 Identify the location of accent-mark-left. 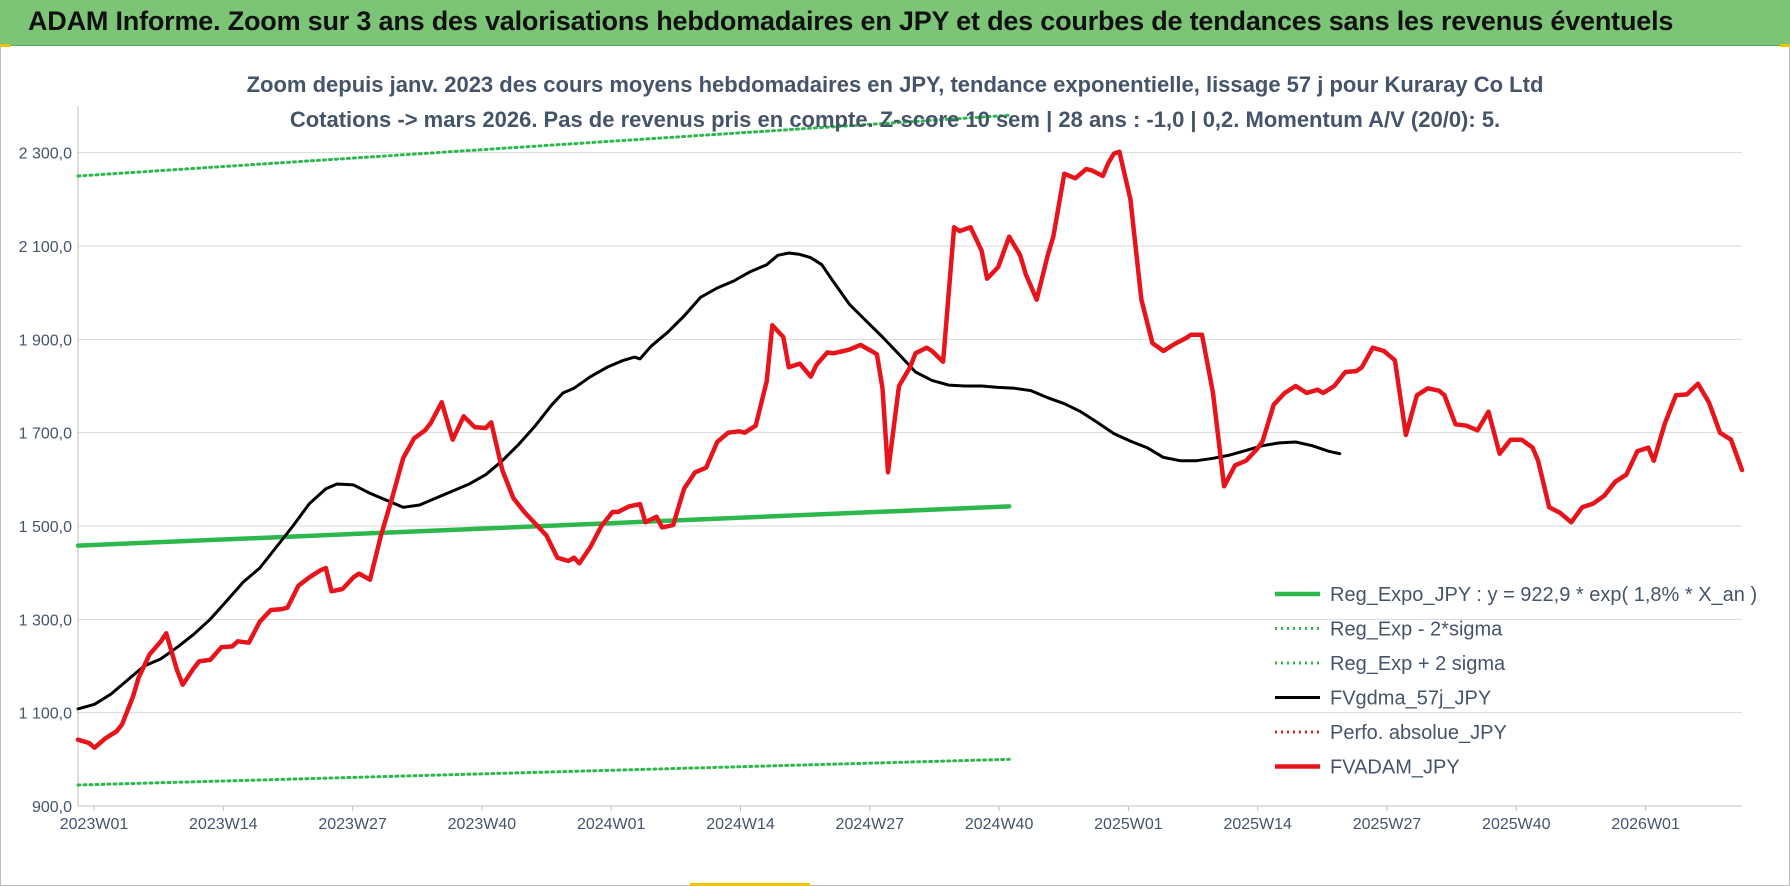
(5, 45).